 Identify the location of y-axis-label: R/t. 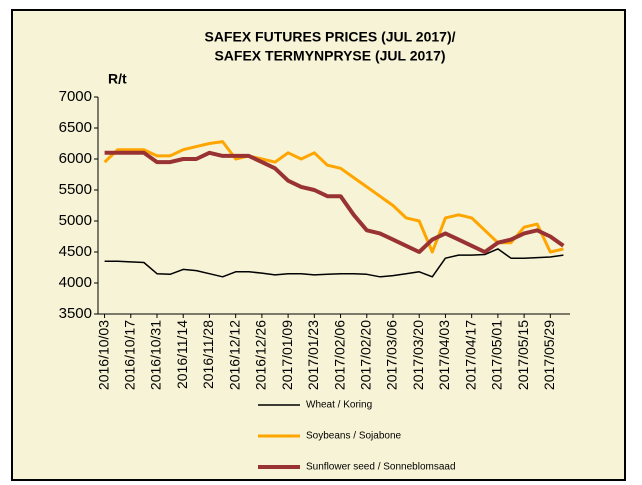
(117, 79).